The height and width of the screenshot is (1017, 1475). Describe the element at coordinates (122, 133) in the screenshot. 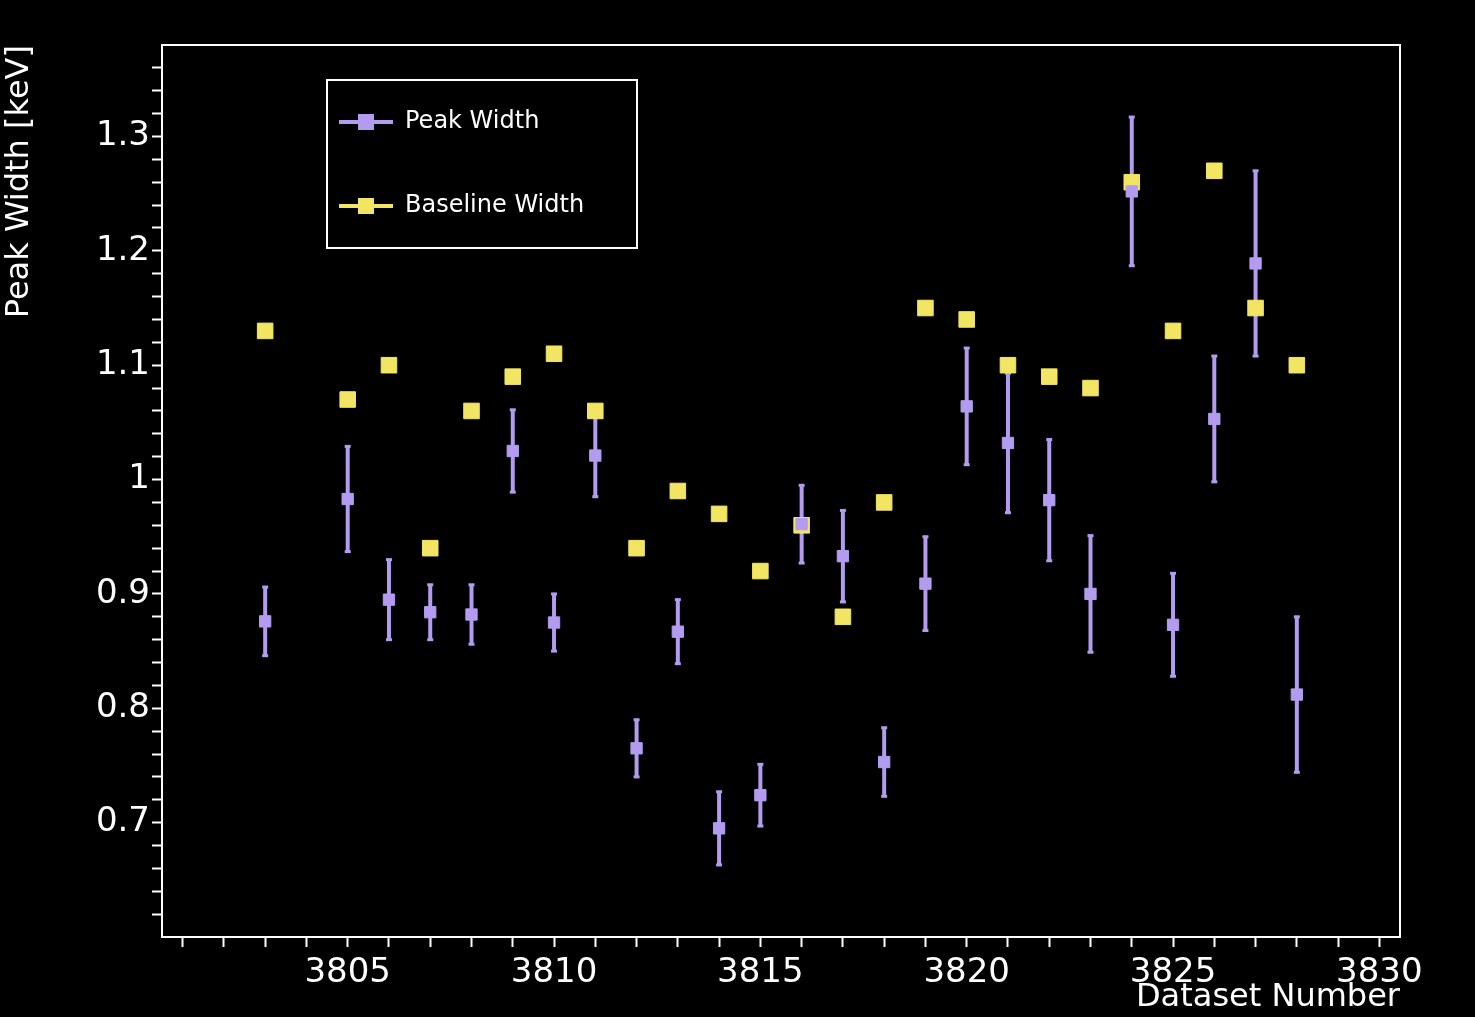

I see `y-tick-label: 1.3` at that location.